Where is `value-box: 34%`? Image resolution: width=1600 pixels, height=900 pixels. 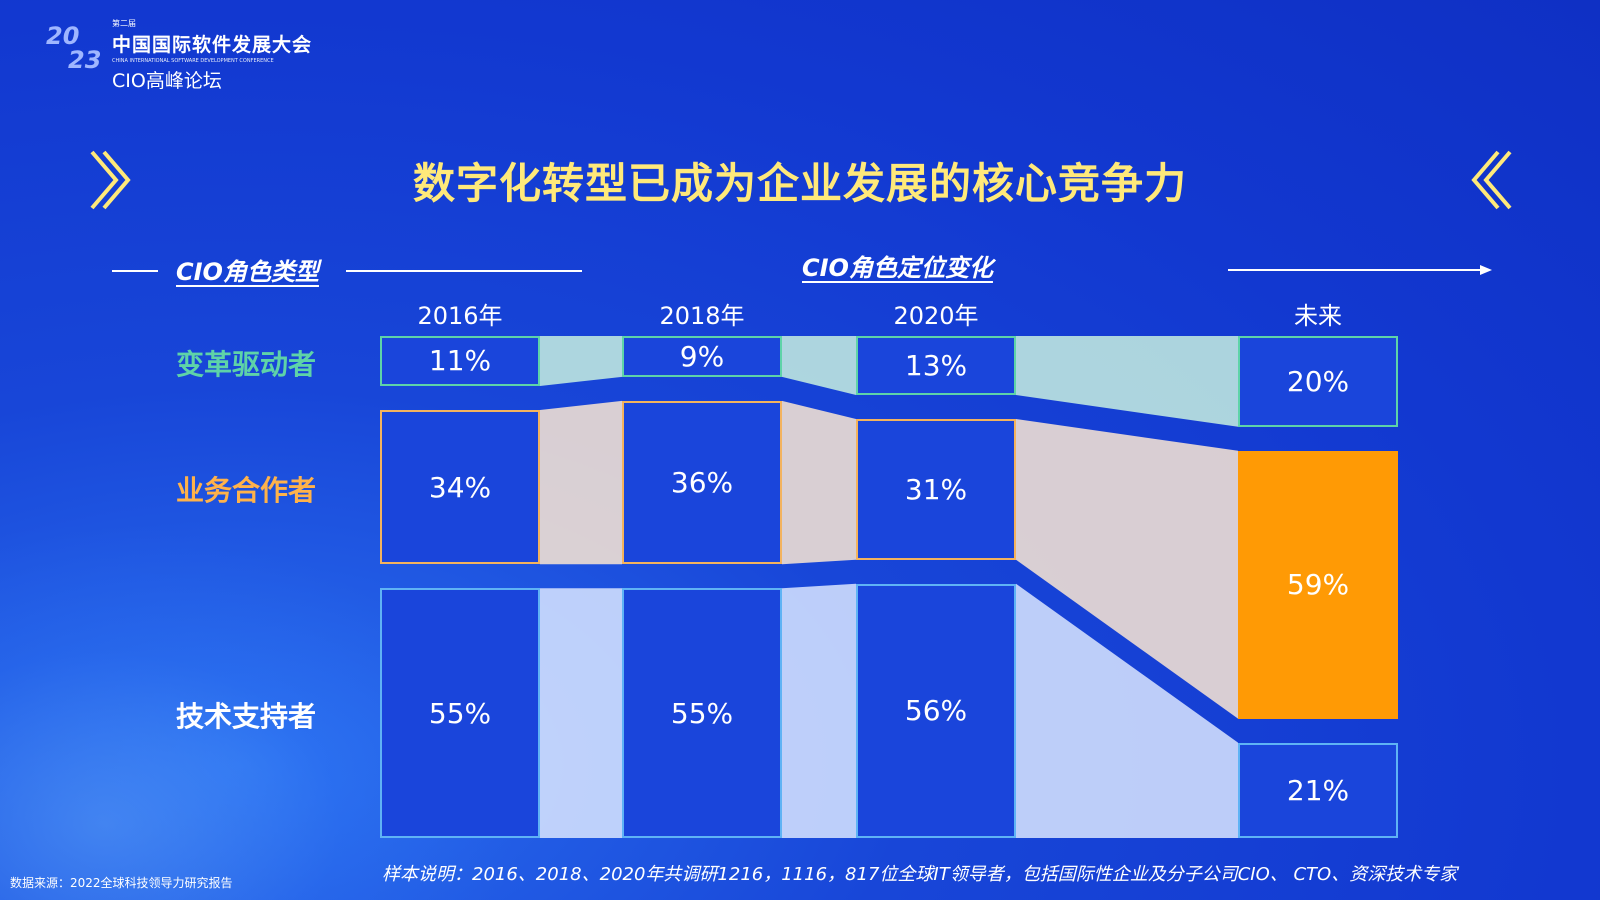
value-box: 34% is located at coordinates (460, 487).